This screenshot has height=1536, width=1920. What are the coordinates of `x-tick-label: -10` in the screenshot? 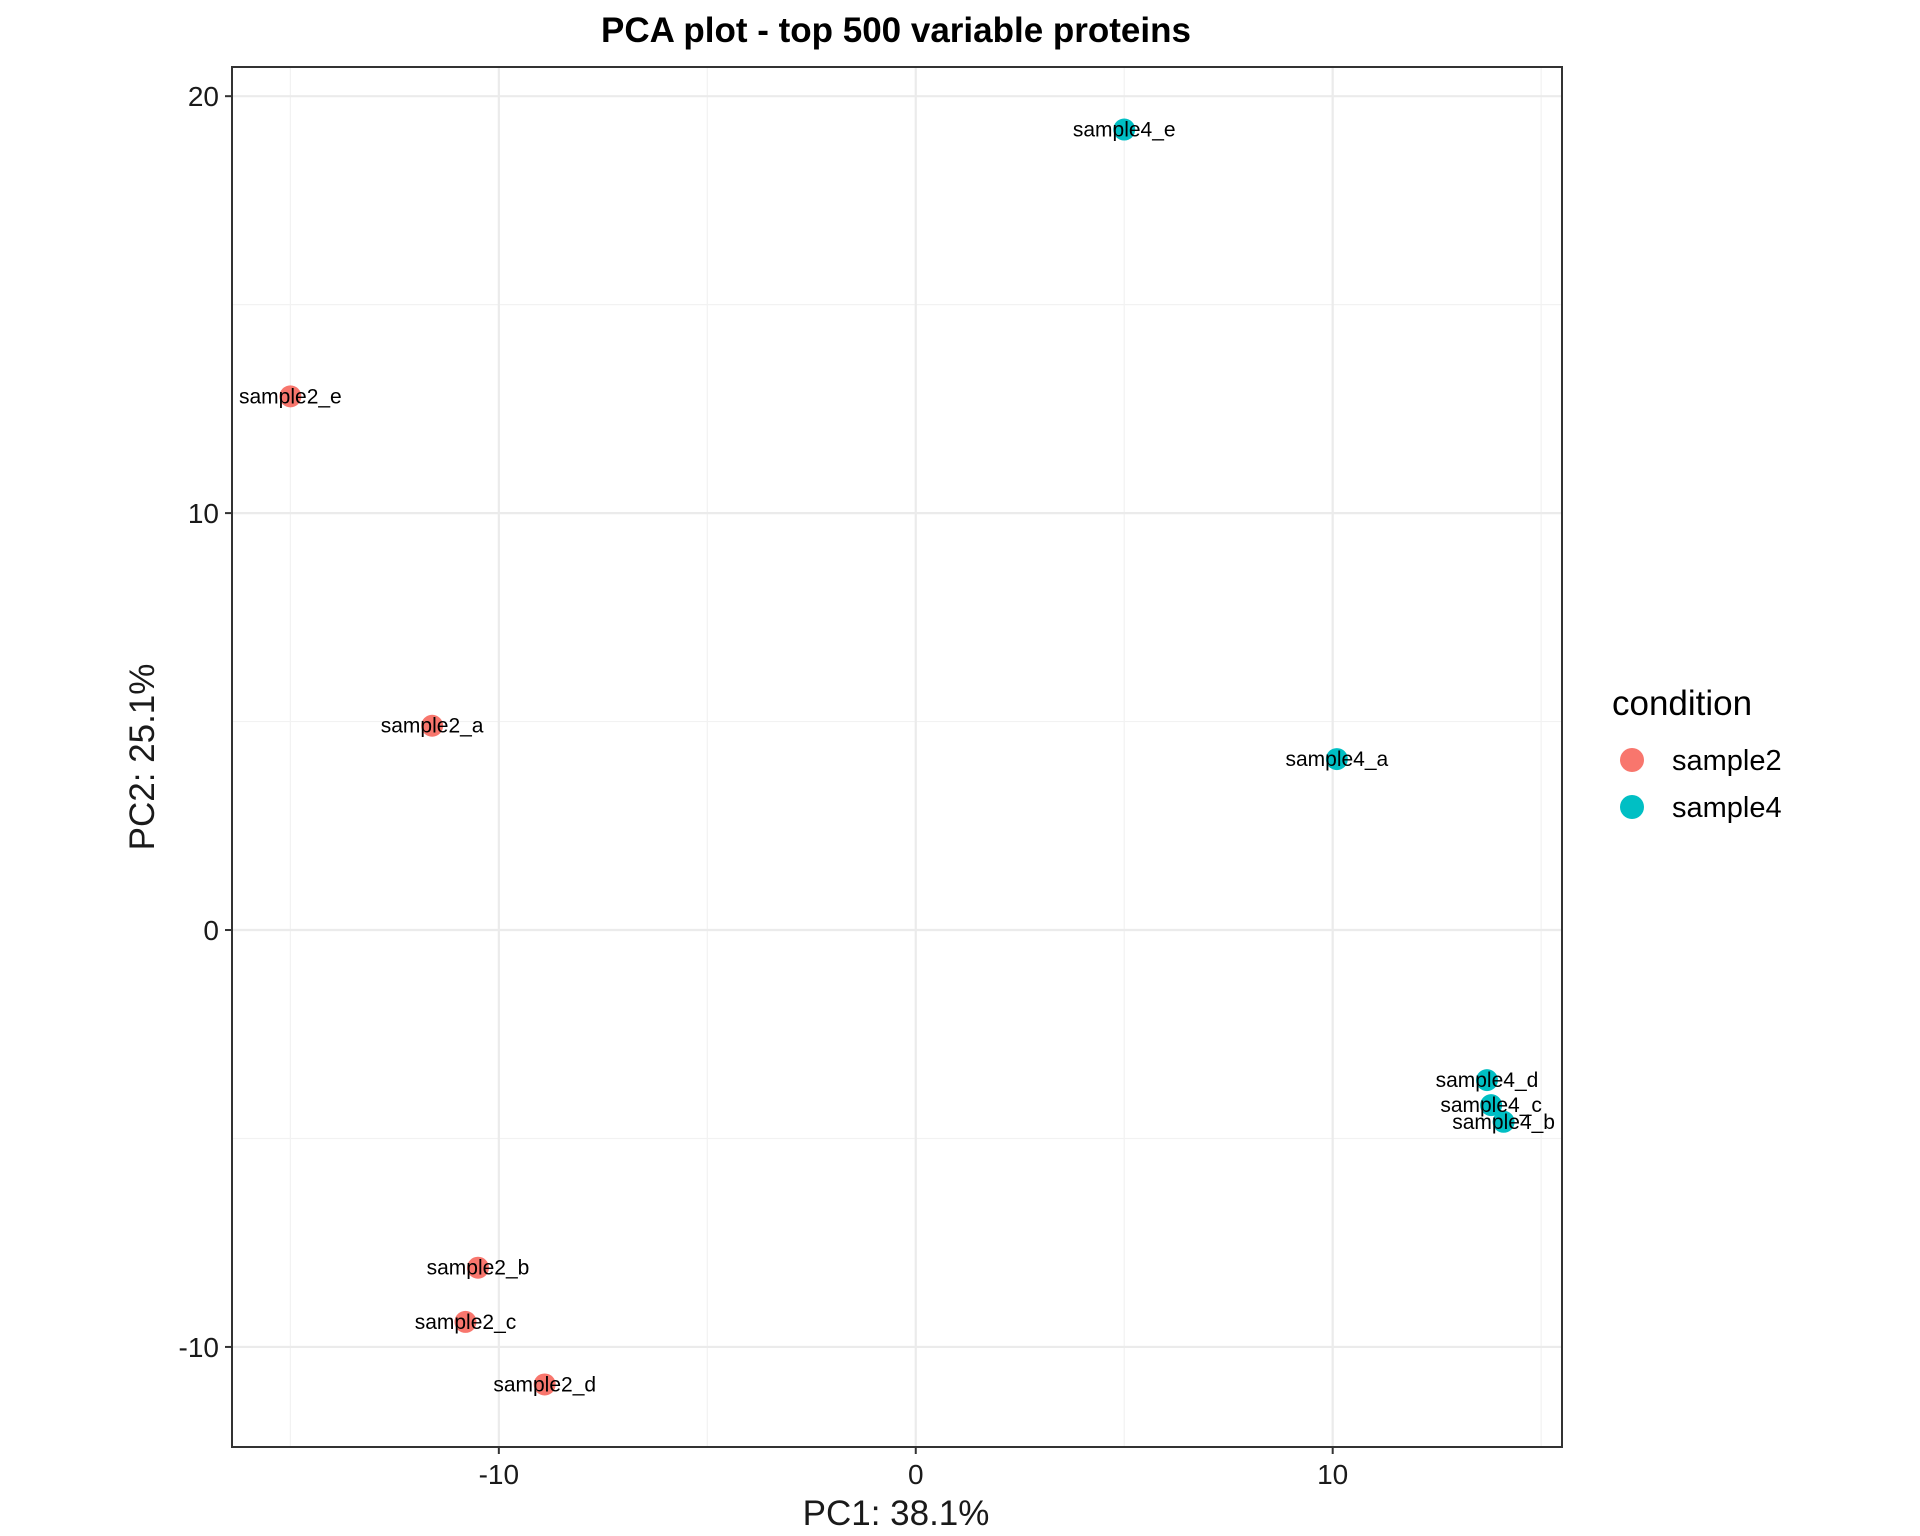 It's located at (499, 1474).